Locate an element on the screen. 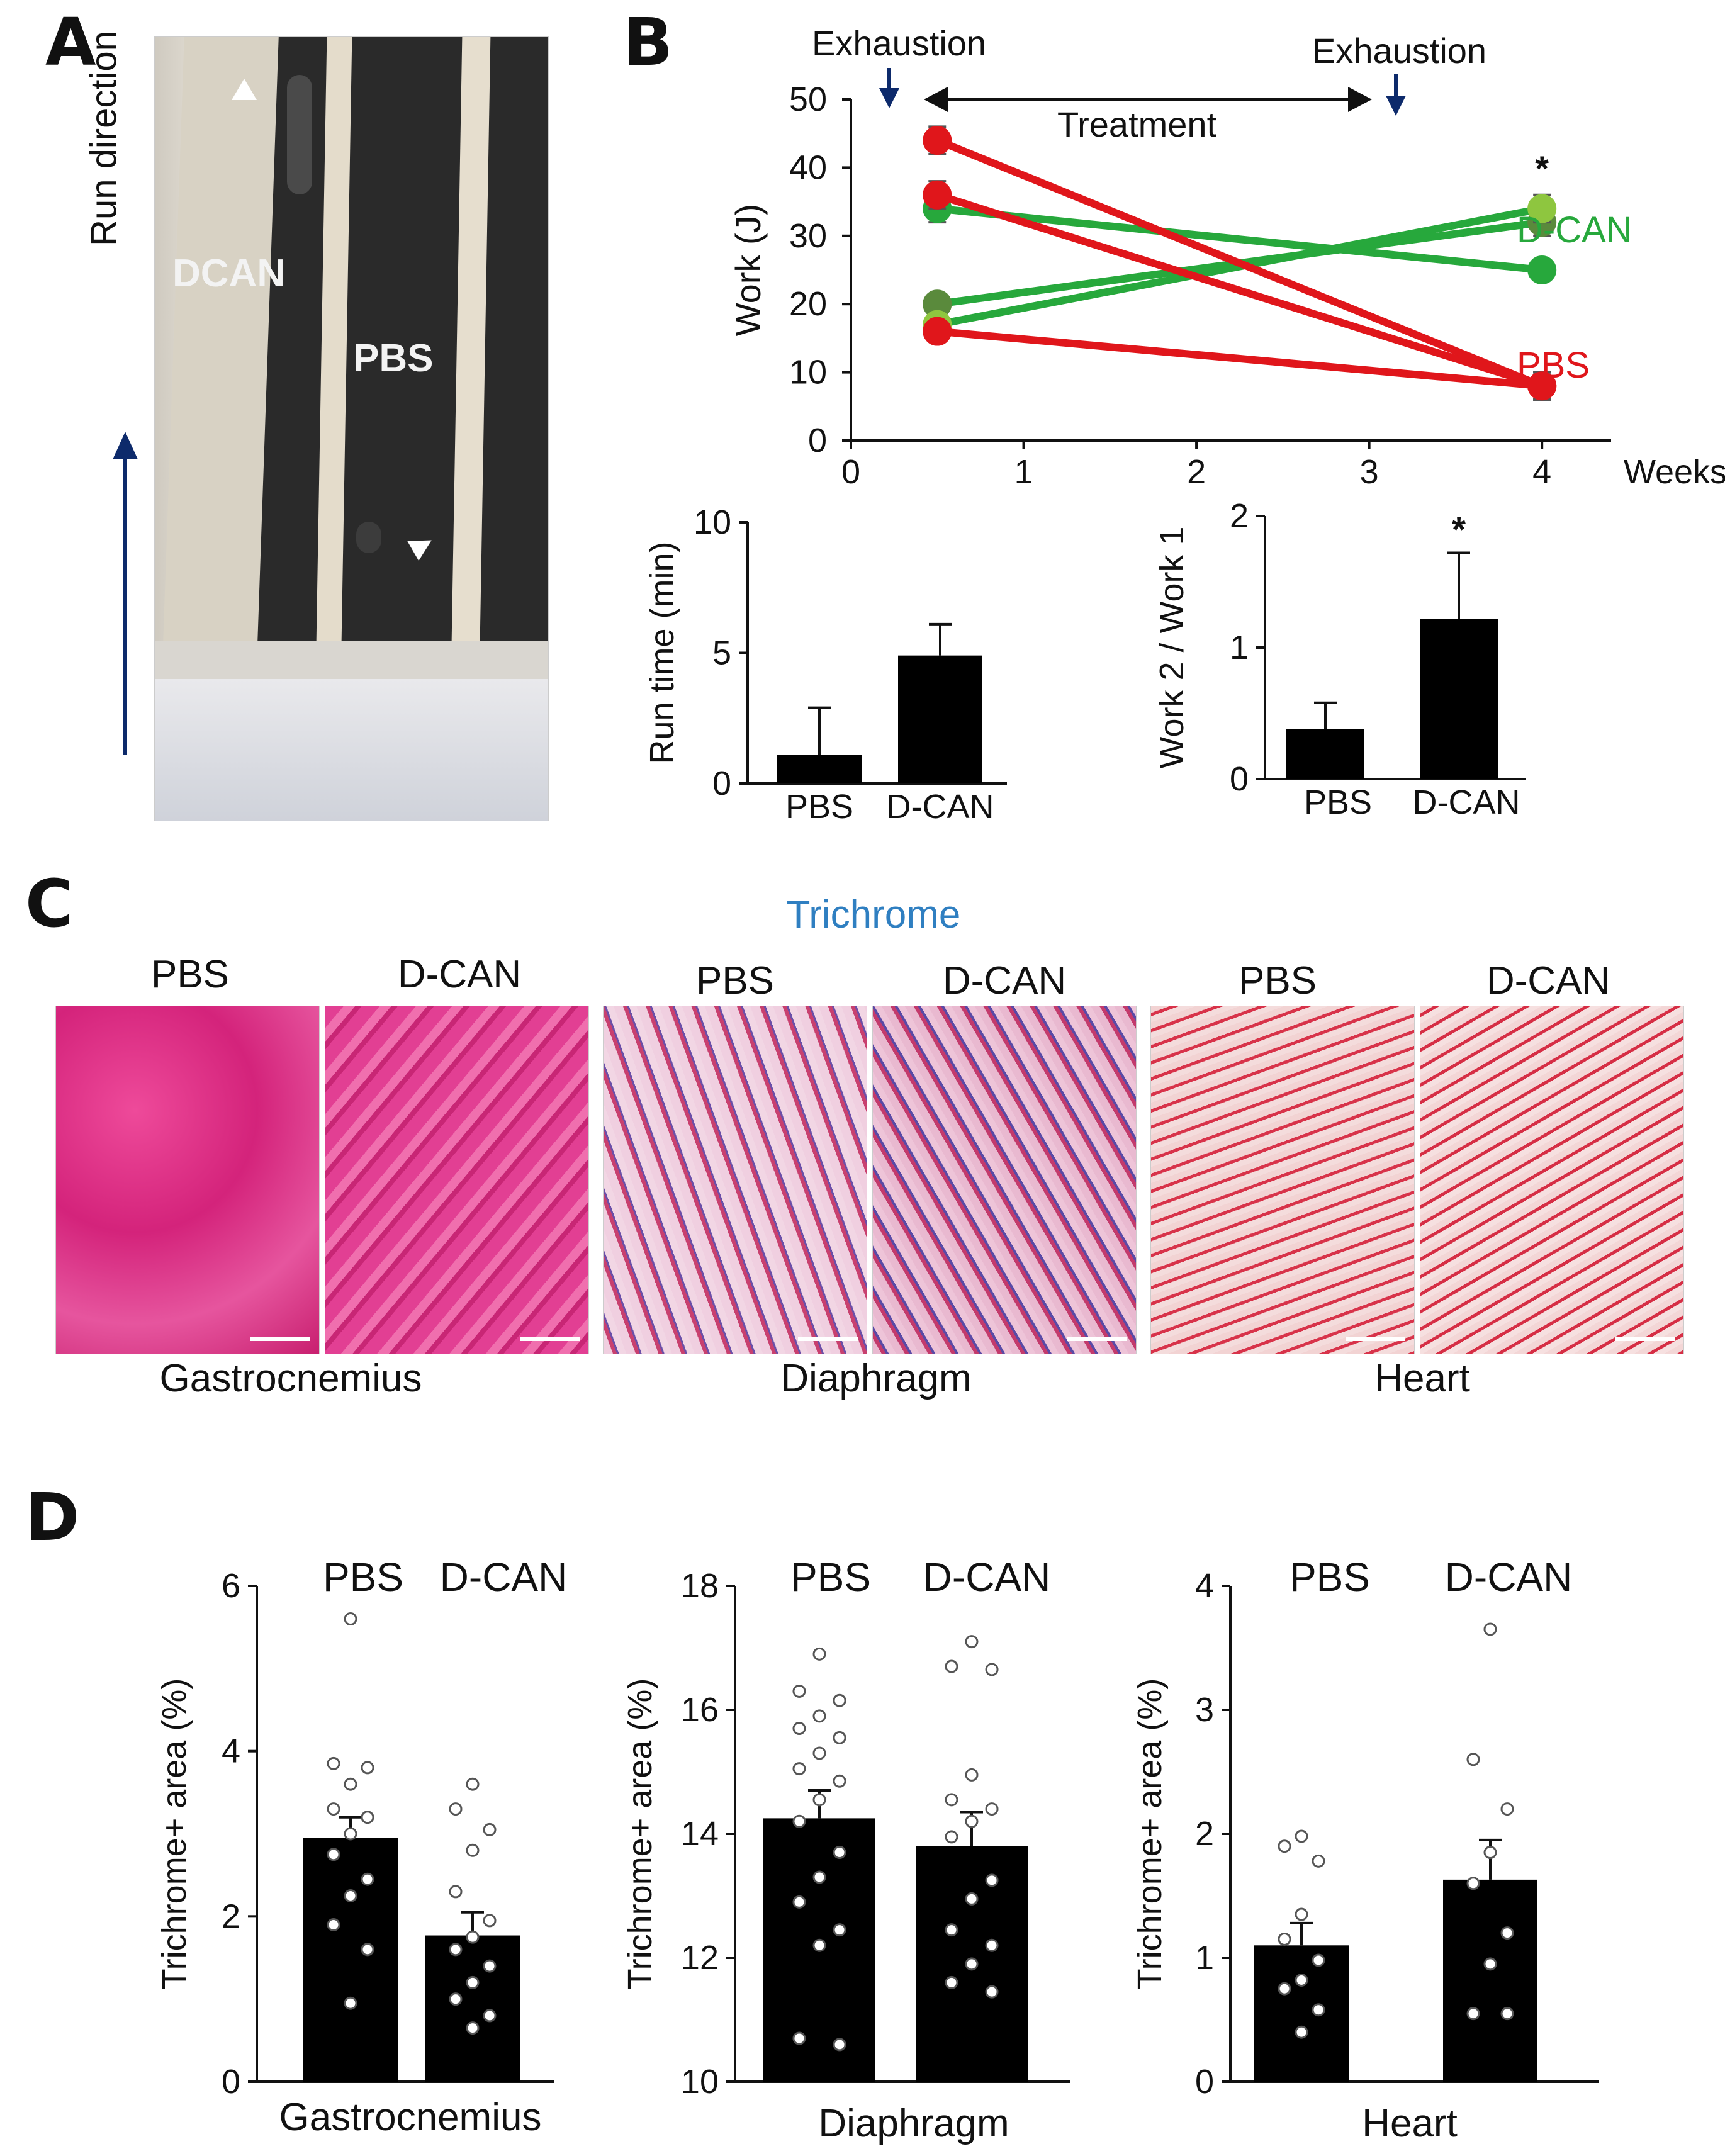 This screenshot has width=1725, height=2156. exhaustion-label-end: Exhaustion is located at coordinates (1399, 50).